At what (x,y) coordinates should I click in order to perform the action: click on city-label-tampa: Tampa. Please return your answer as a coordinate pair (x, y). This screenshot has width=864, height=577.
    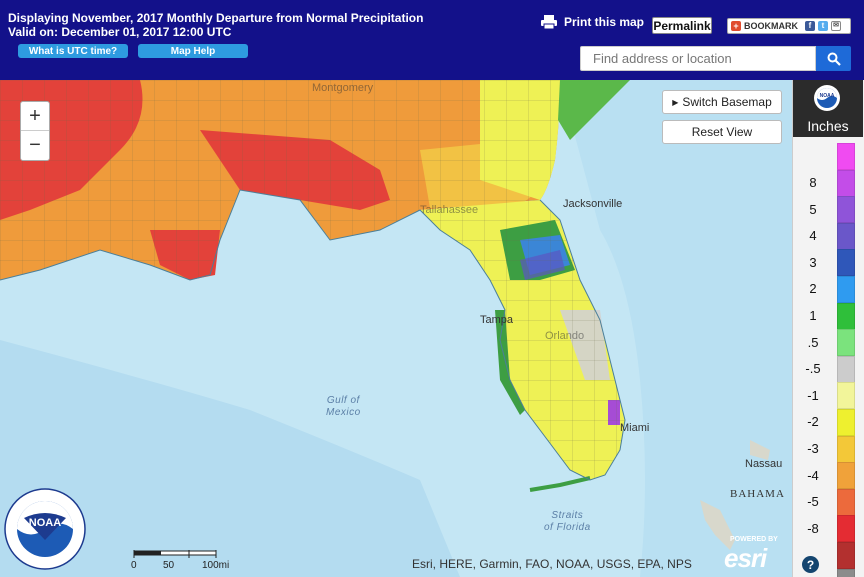
    Looking at the image, I should click on (497, 320).